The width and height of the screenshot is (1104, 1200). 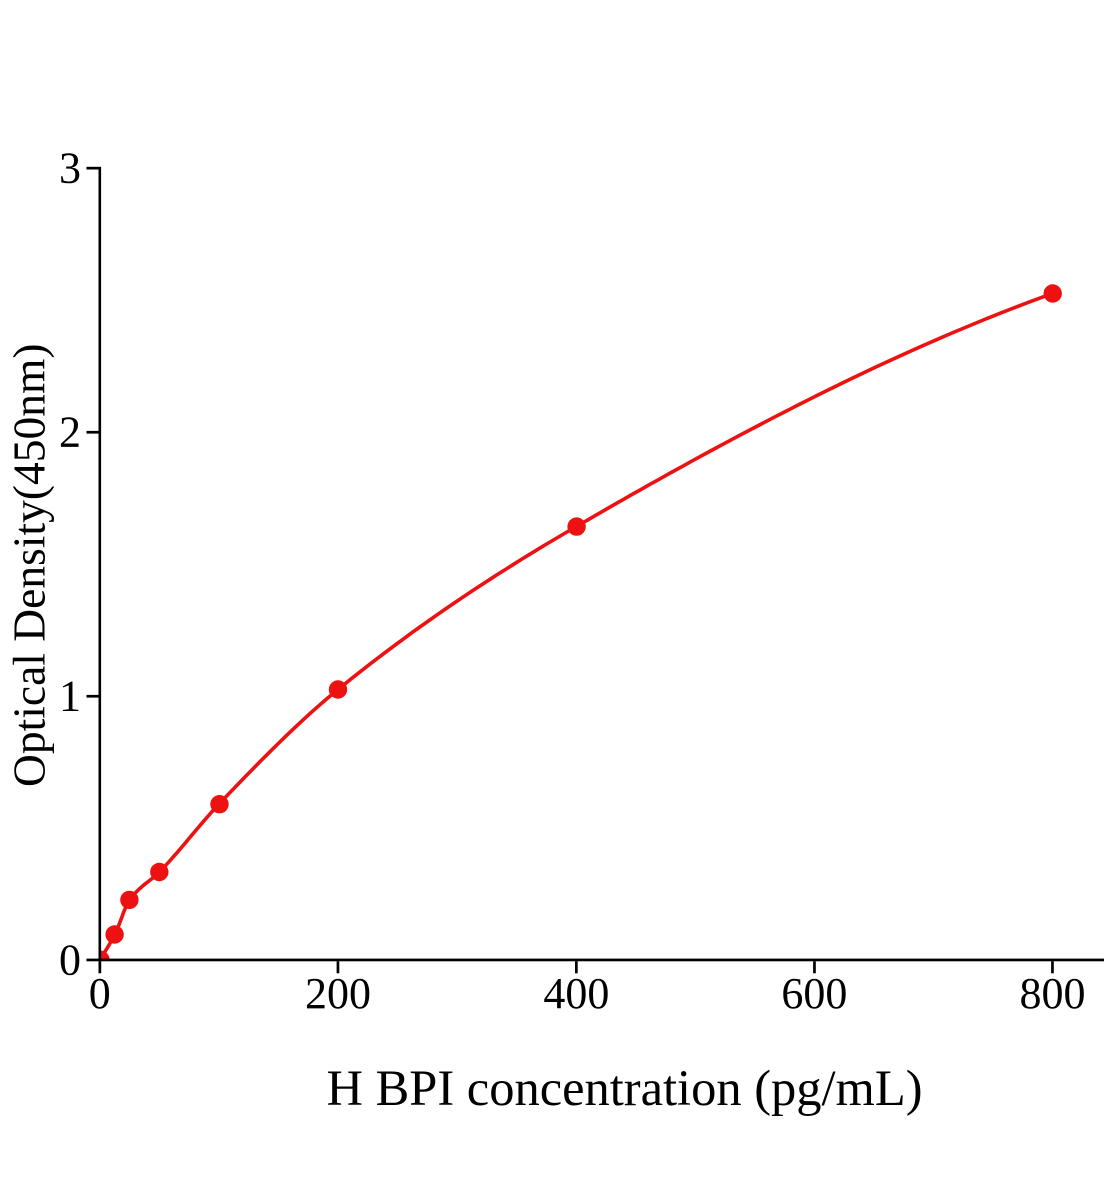 What do you see at coordinates (576, 993) in the screenshot?
I see `svg-text: 400` at bounding box center [576, 993].